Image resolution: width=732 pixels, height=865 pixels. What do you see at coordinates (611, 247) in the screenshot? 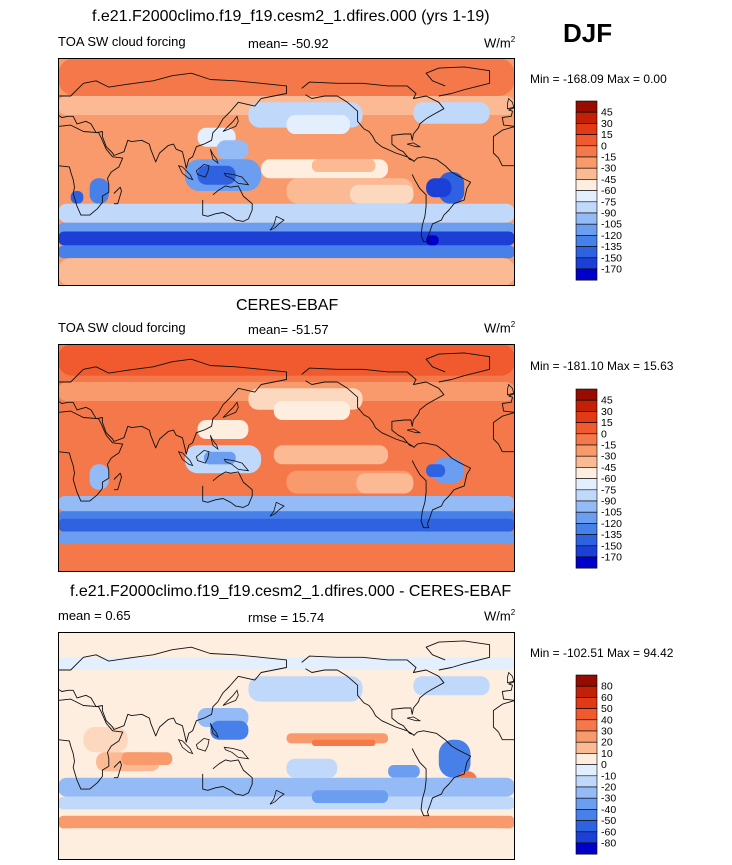
I see `panel-1-colorbar-tick-13: -135` at bounding box center [611, 247].